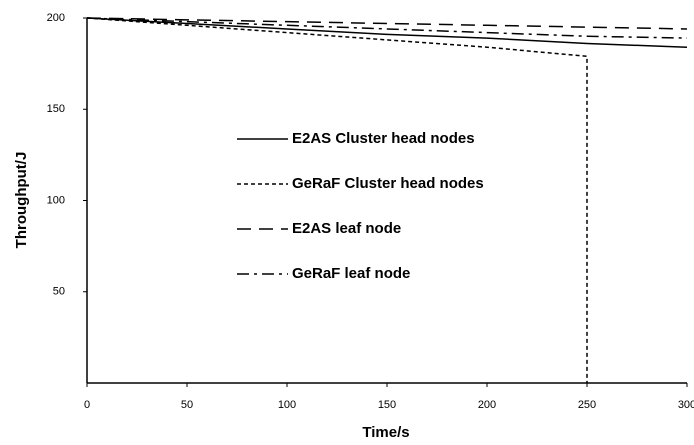  Describe the element at coordinates (56, 109) in the screenshot. I see `y-tick-label: 150` at that location.